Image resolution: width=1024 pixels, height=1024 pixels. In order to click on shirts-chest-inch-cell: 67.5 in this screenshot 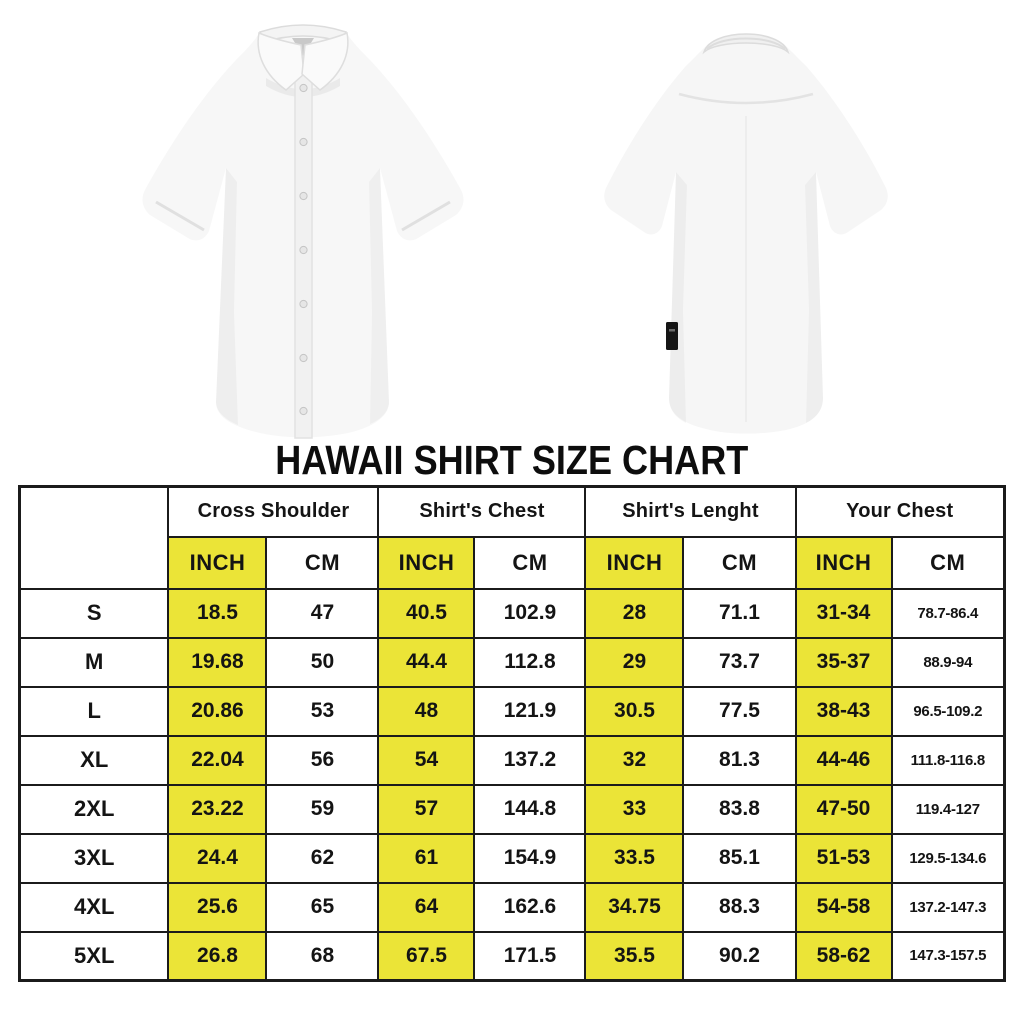, I will do `click(426, 956)`.